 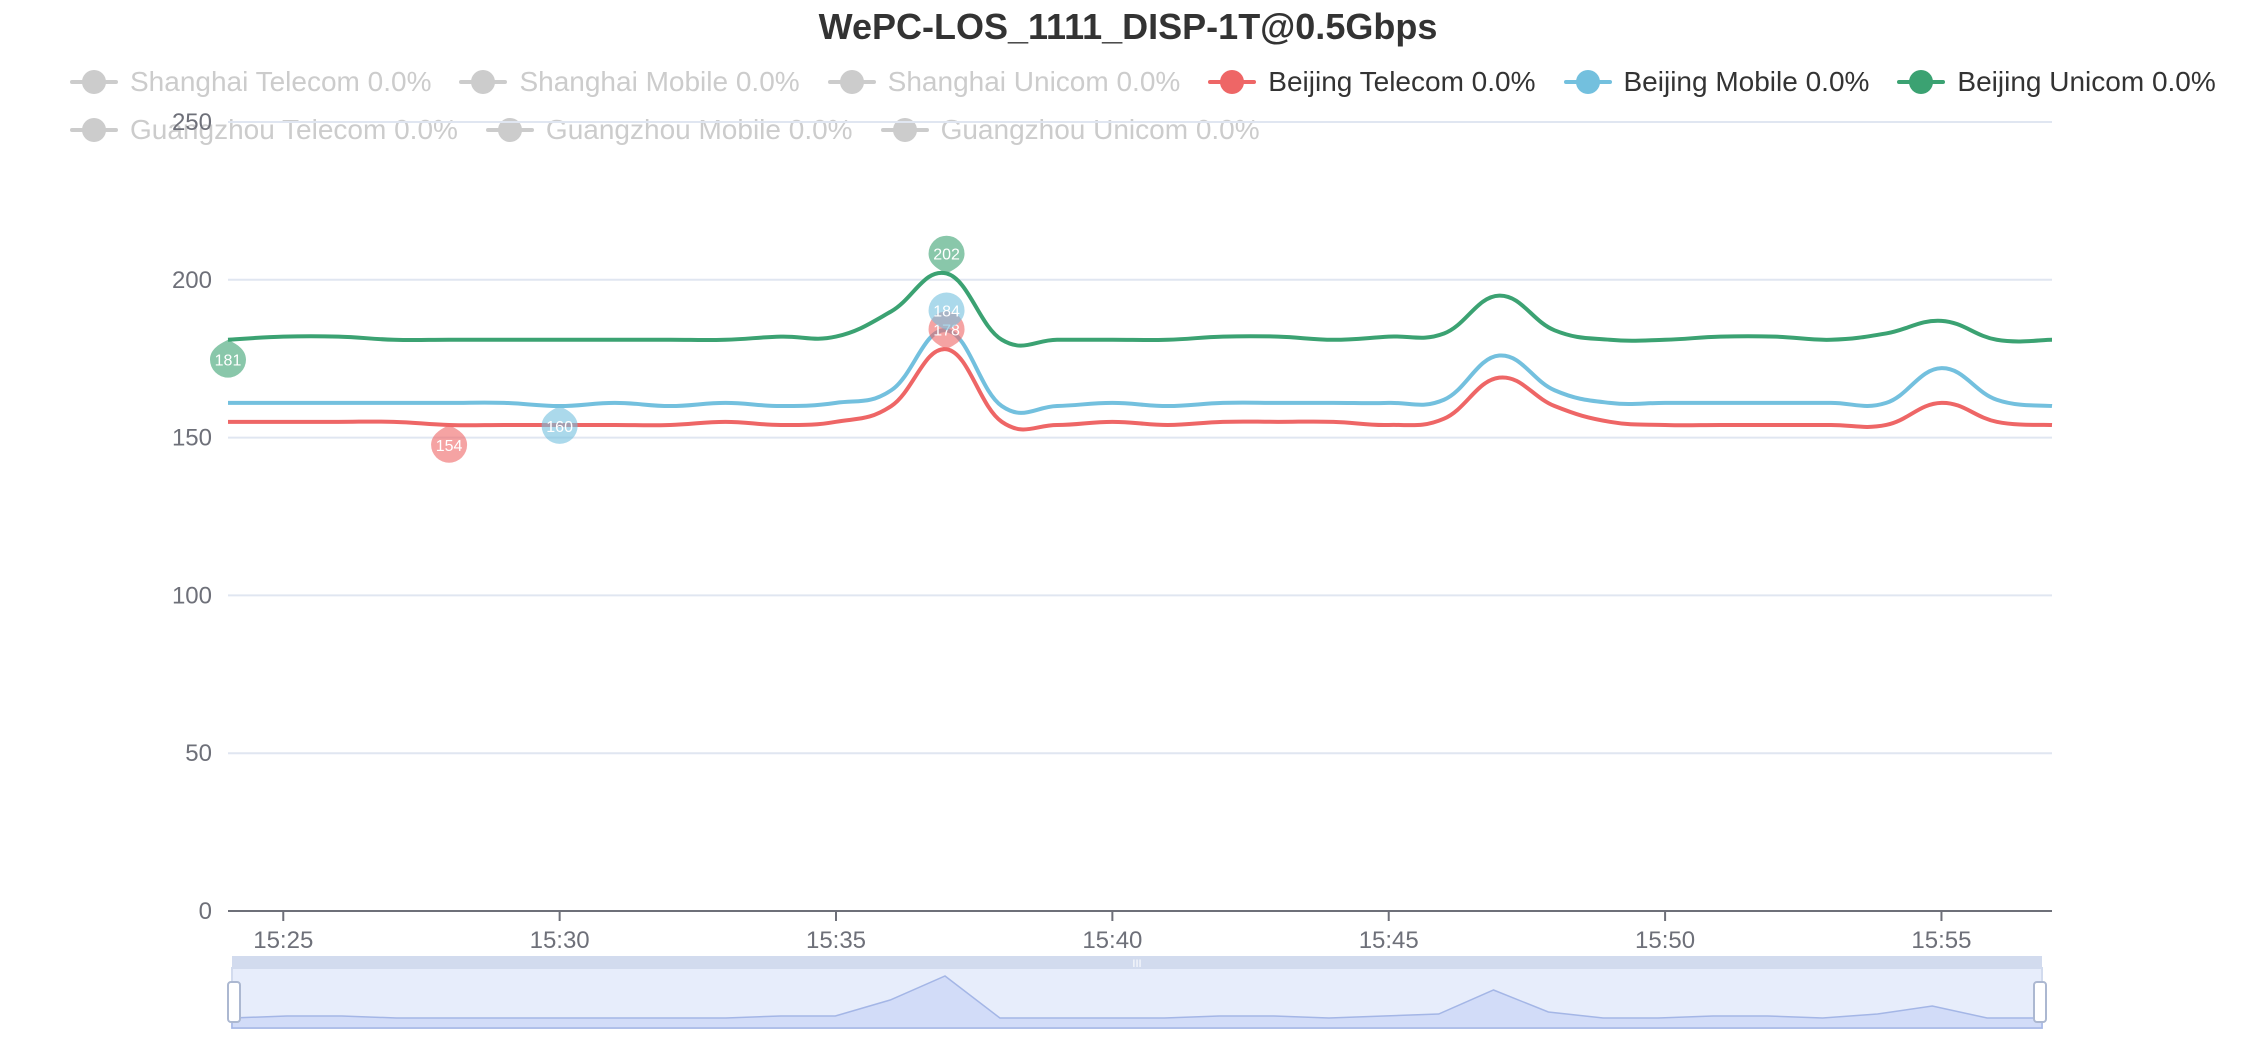 I want to click on x-tick-label: 15:45, so click(x=1389, y=940).